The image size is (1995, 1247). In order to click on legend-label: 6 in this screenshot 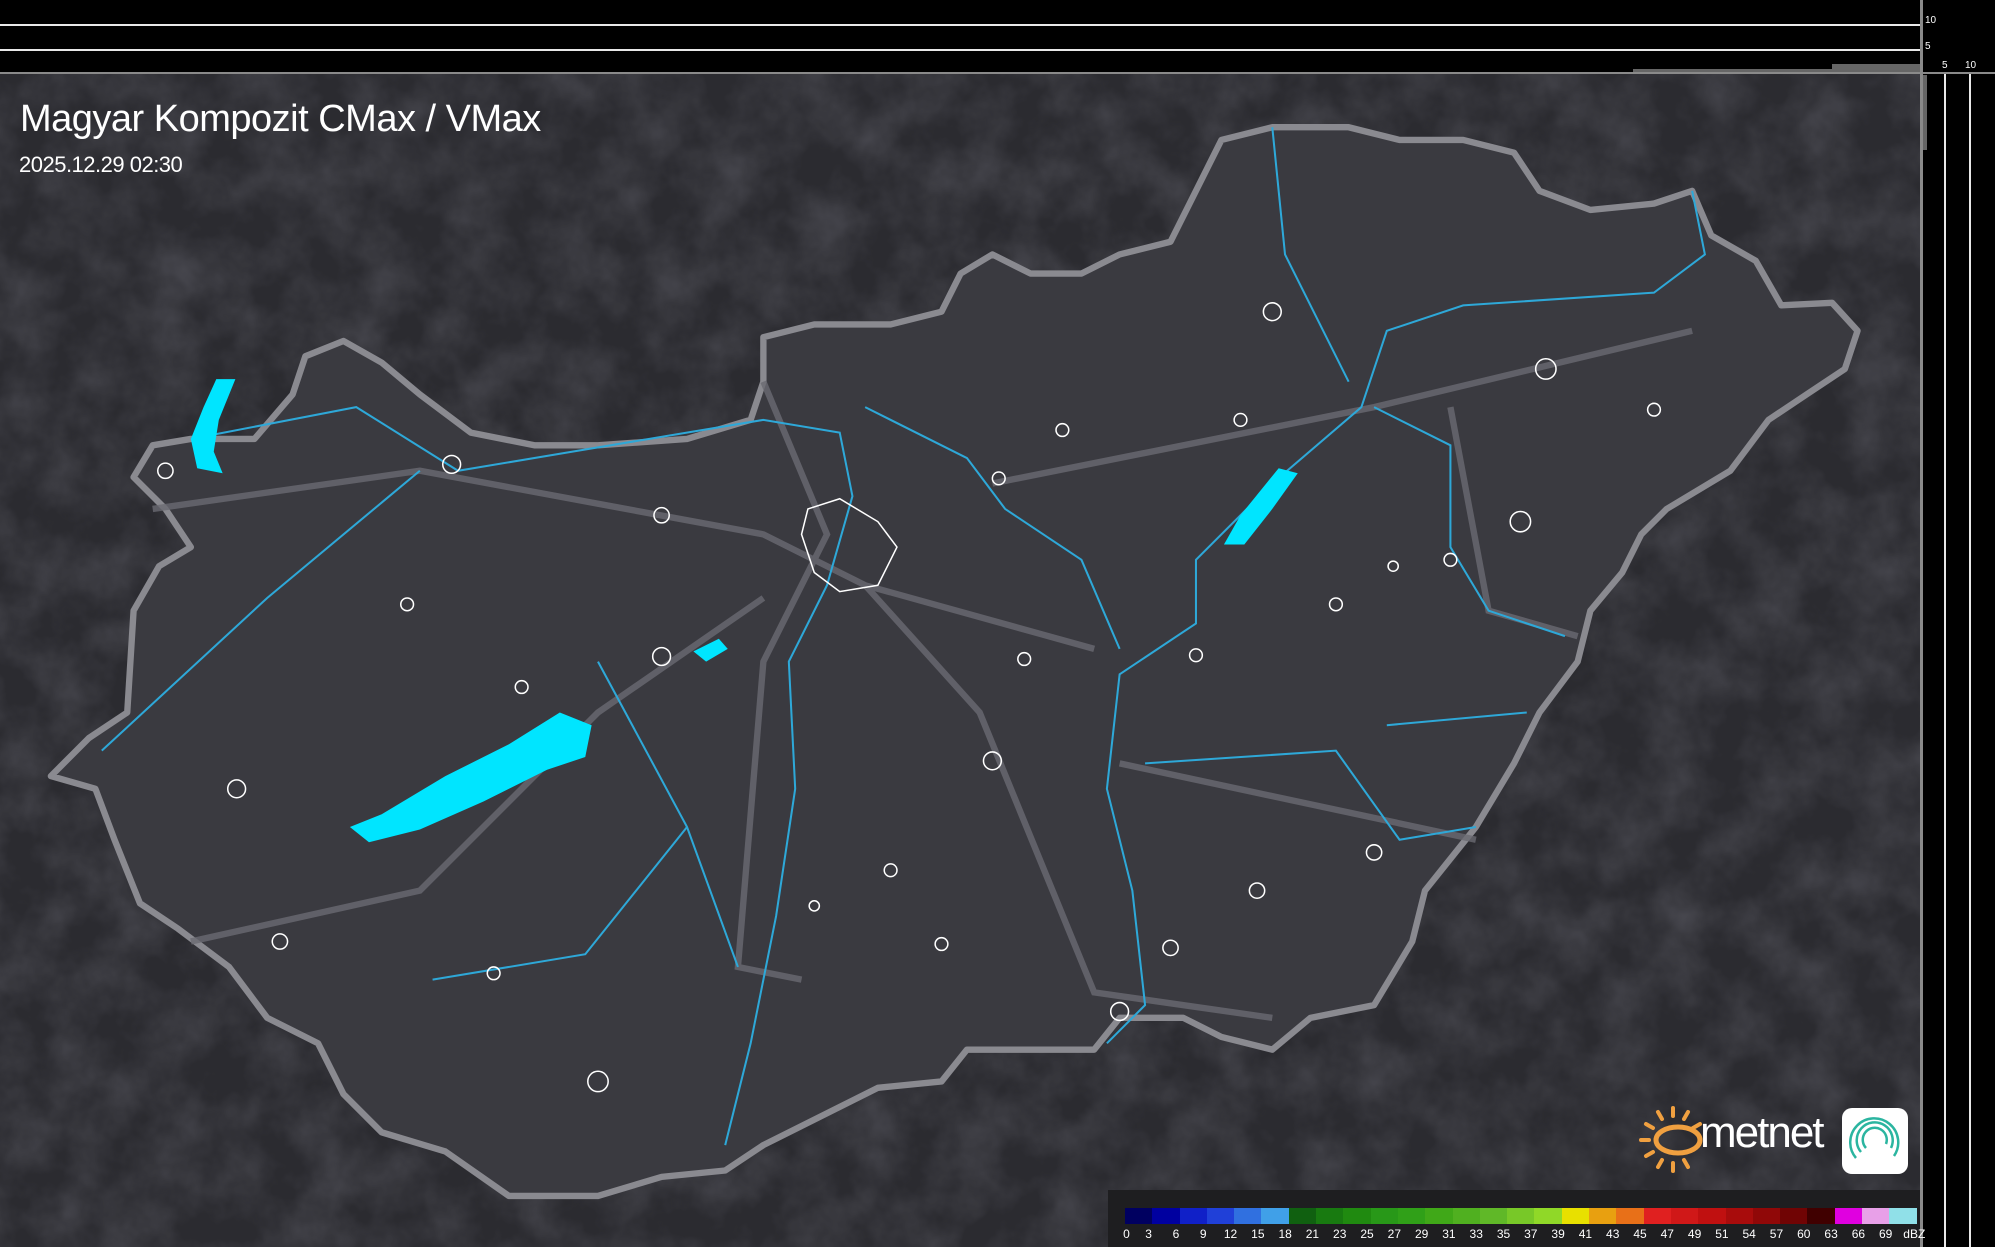, I will do `click(1176, 1234)`.